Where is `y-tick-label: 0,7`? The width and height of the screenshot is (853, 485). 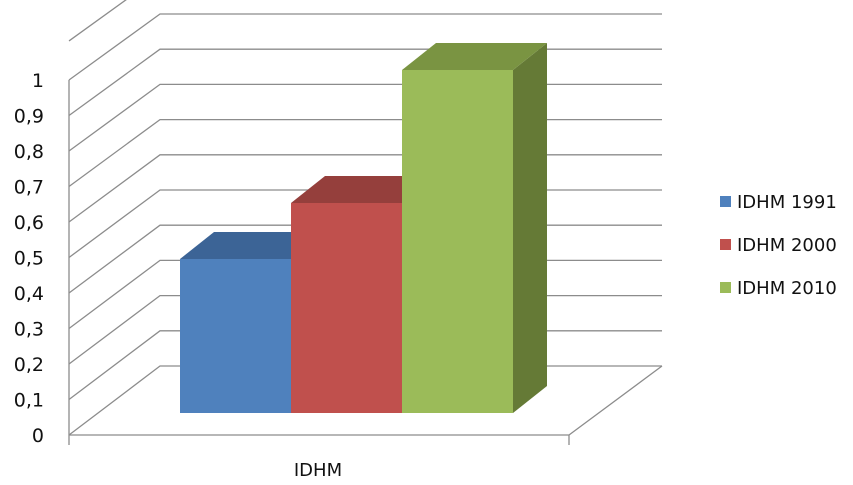 y-tick-label: 0,7 is located at coordinates (29, 188).